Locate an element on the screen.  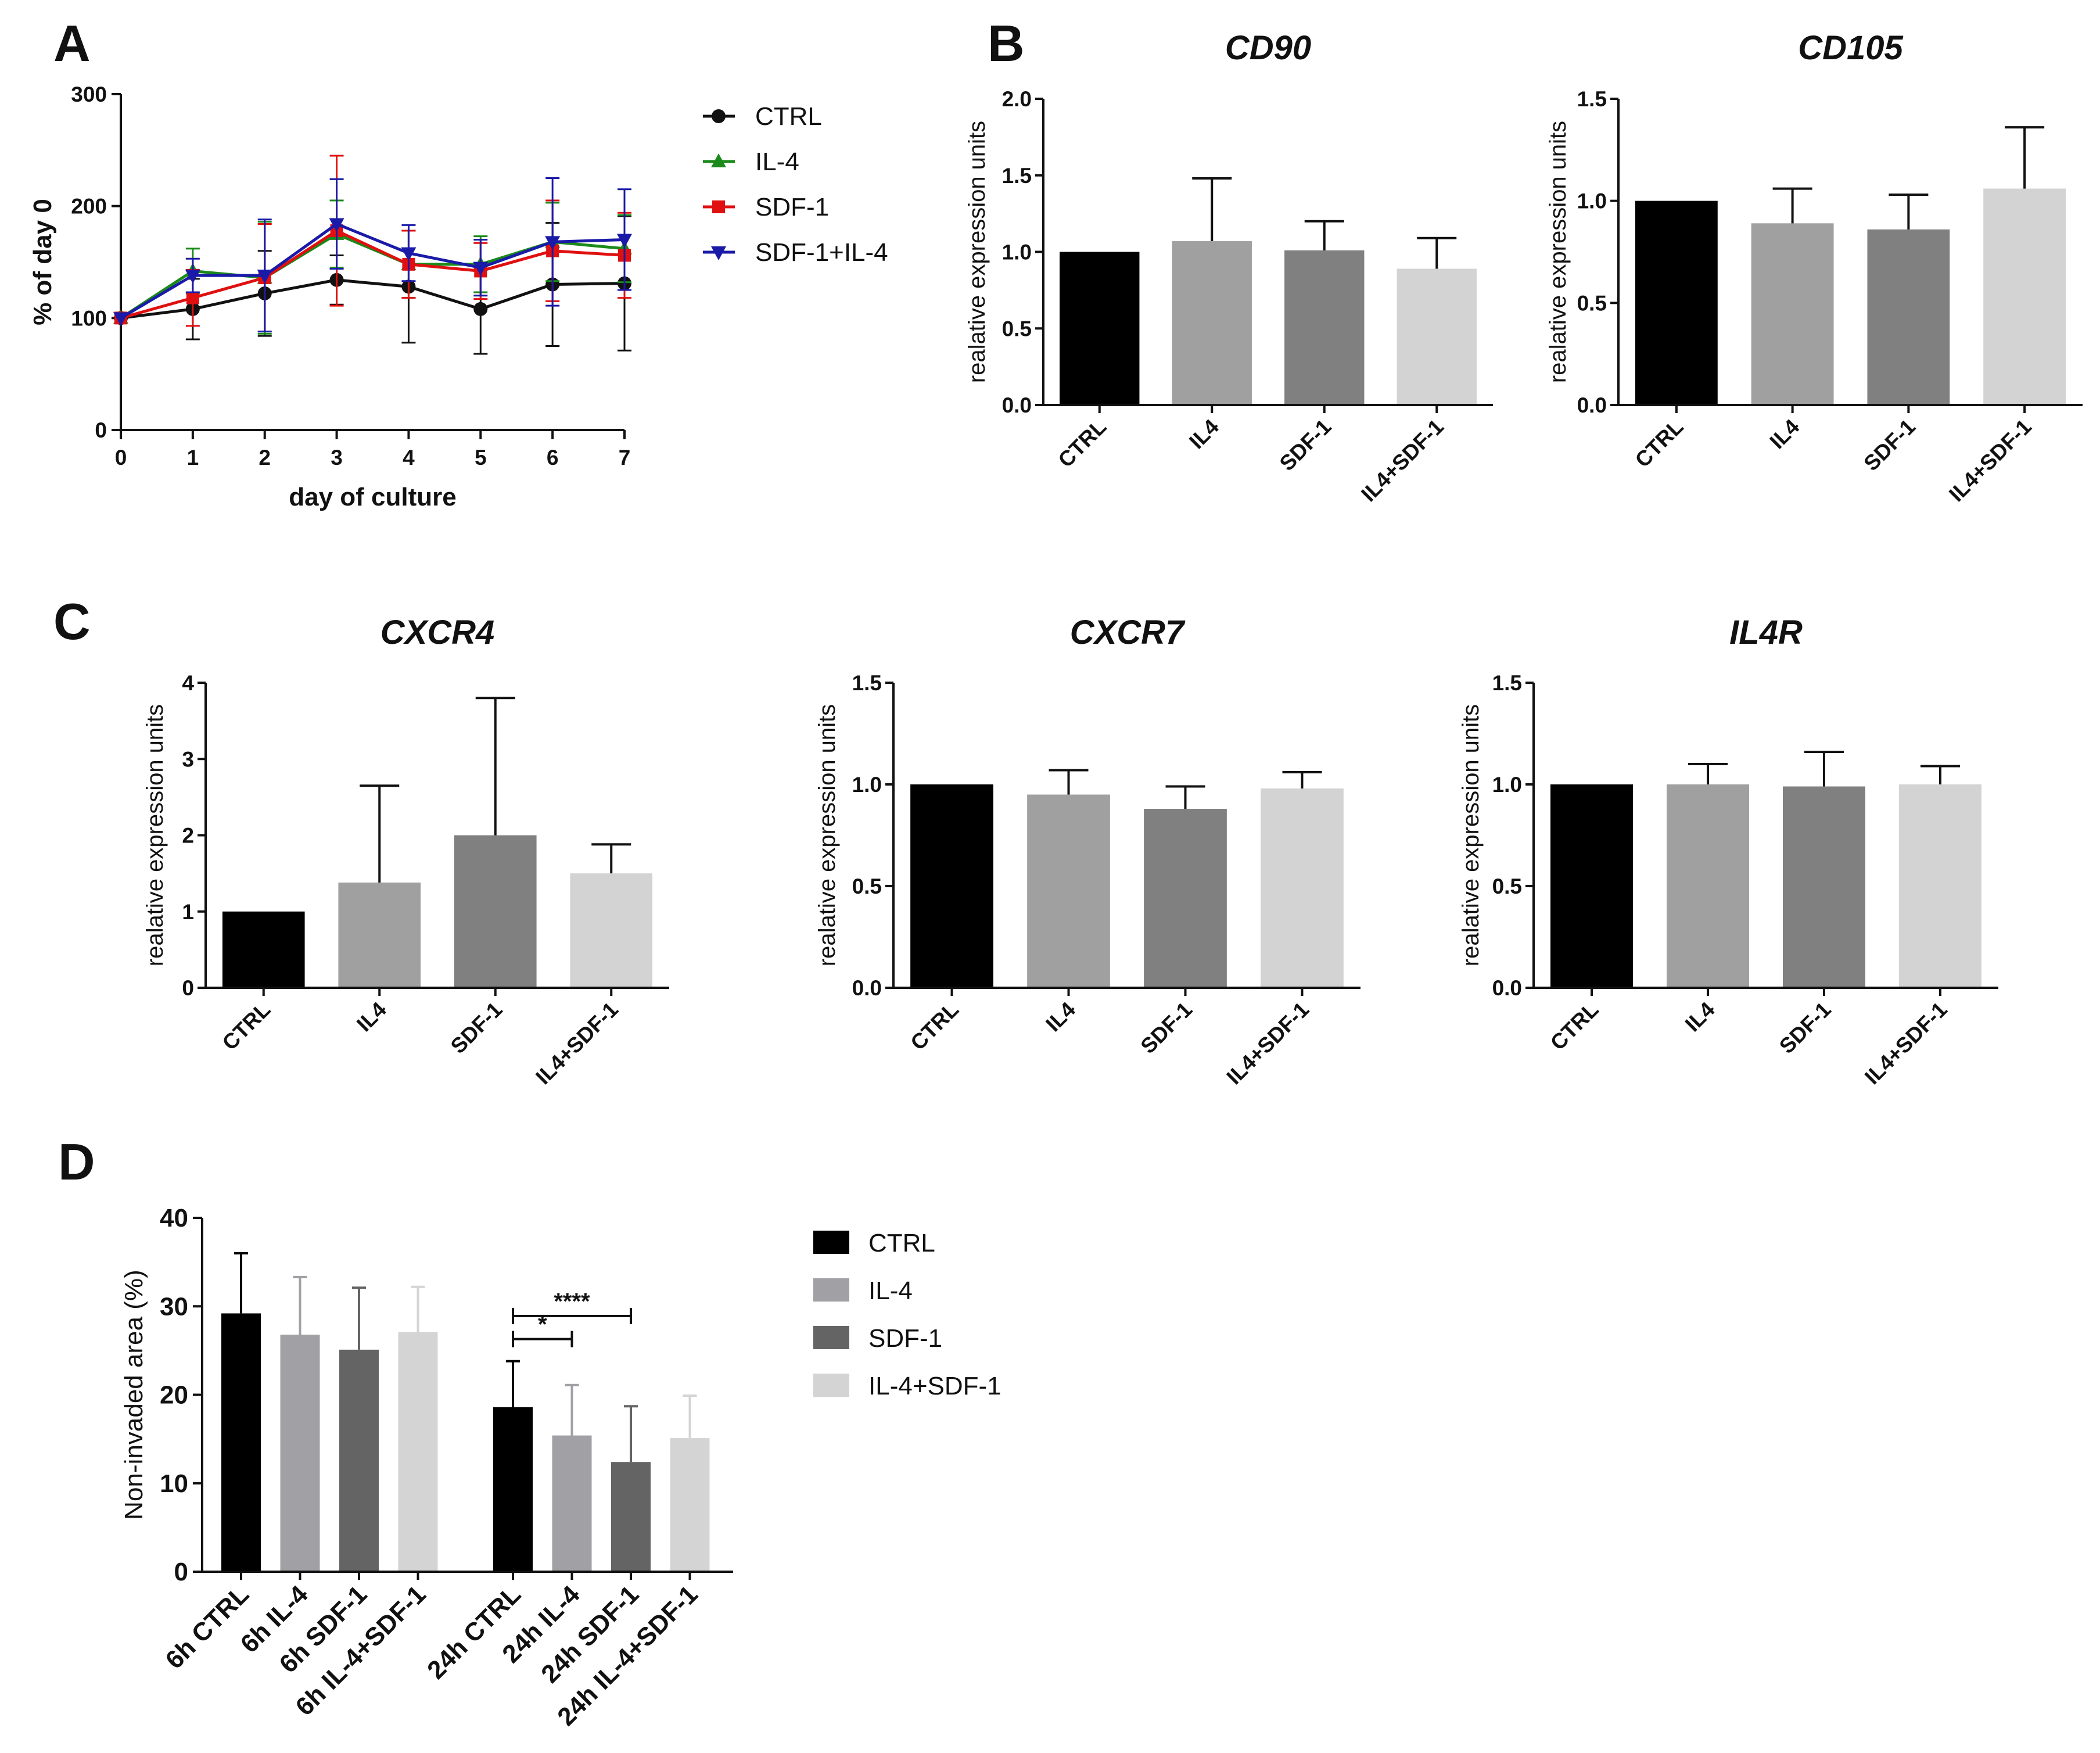
legend-label: IL-4 is located at coordinates (891, 1291).